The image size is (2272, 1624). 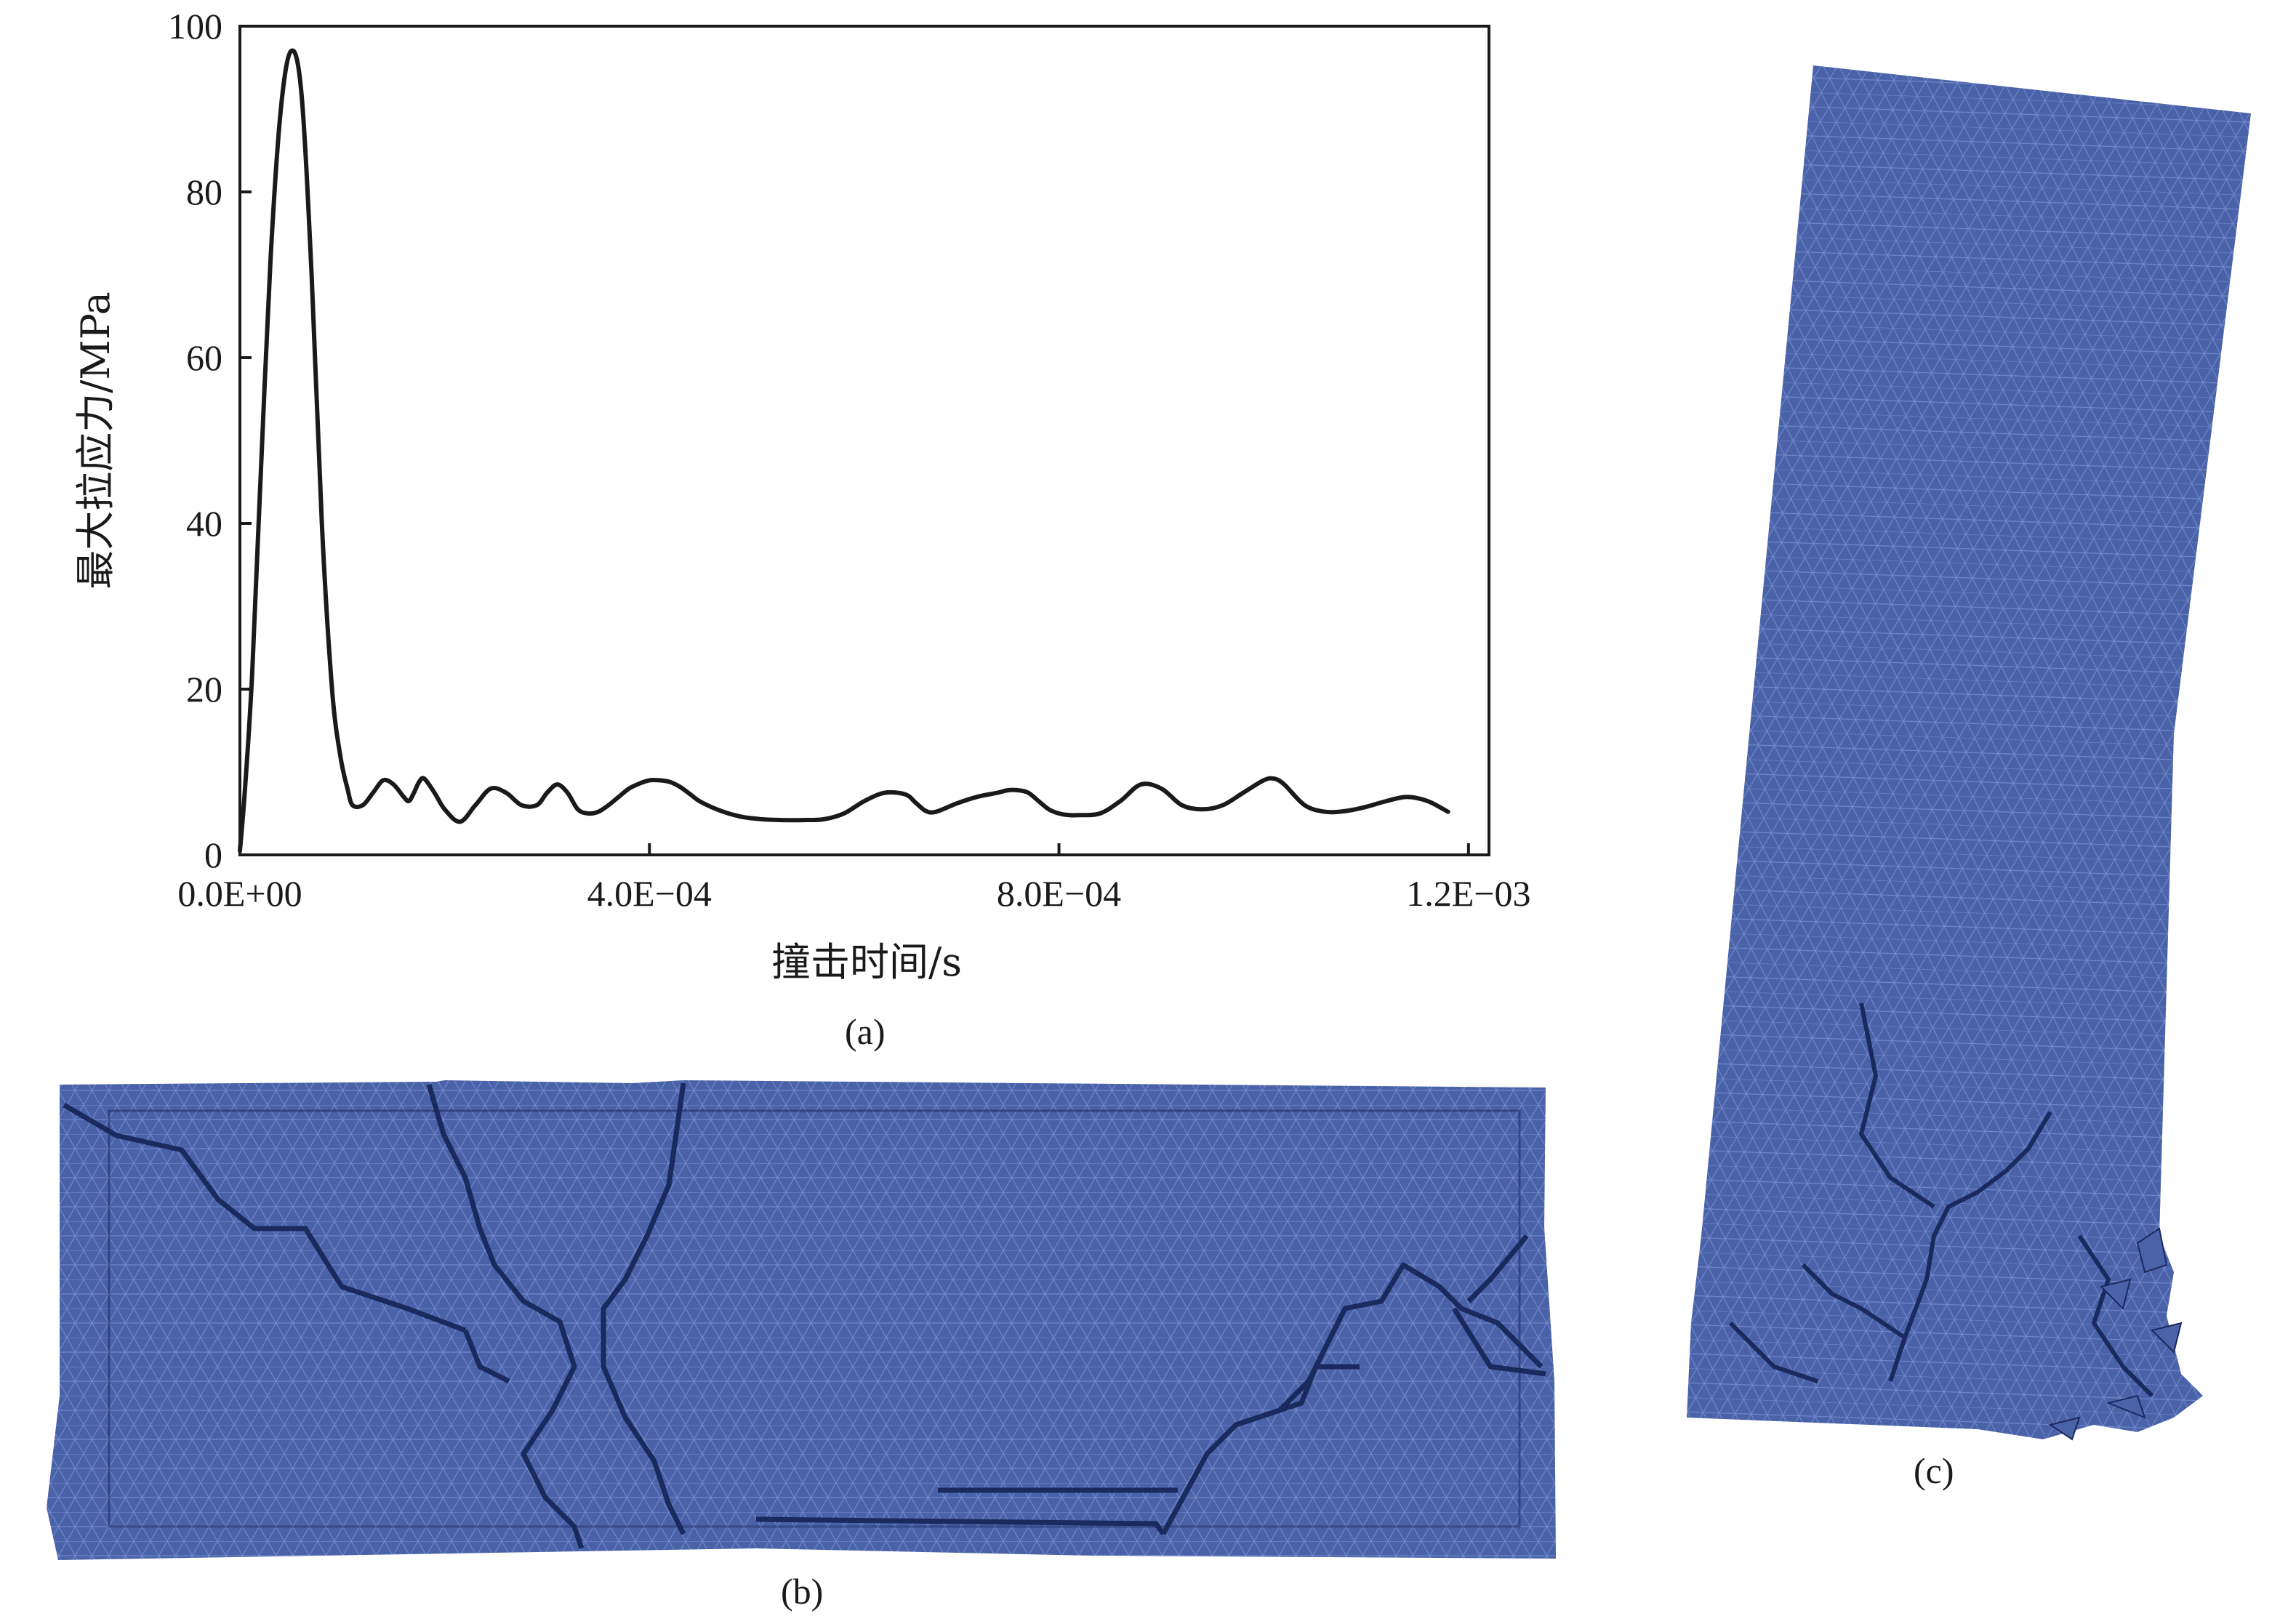 I want to click on x-tick-label: 1.2E−03, so click(x=1468, y=893).